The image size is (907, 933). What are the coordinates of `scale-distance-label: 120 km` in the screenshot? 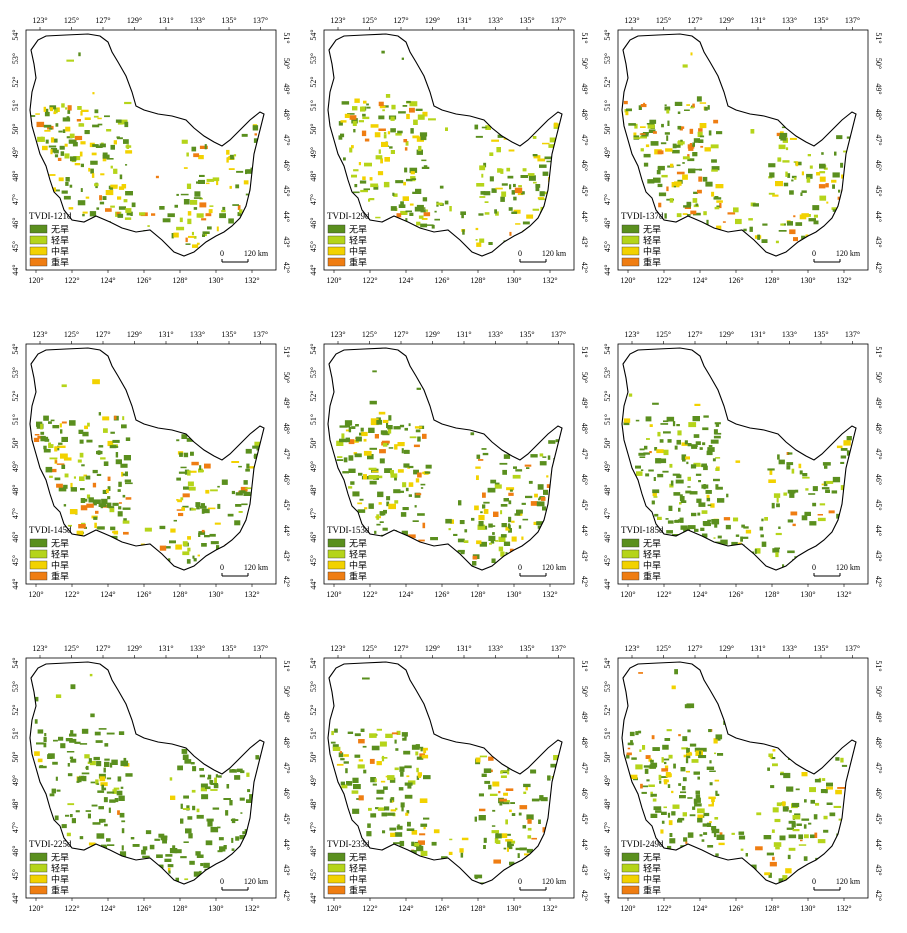 It's located at (848, 253).